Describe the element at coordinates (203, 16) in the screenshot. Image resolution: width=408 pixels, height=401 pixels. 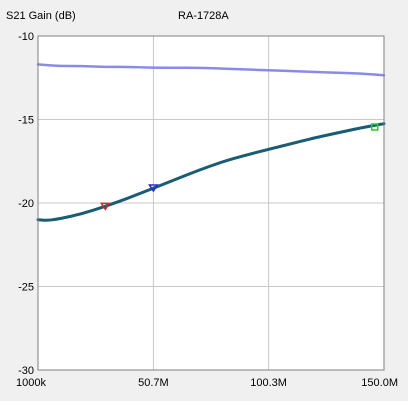
I see `chart-title: RA-1728A` at that location.